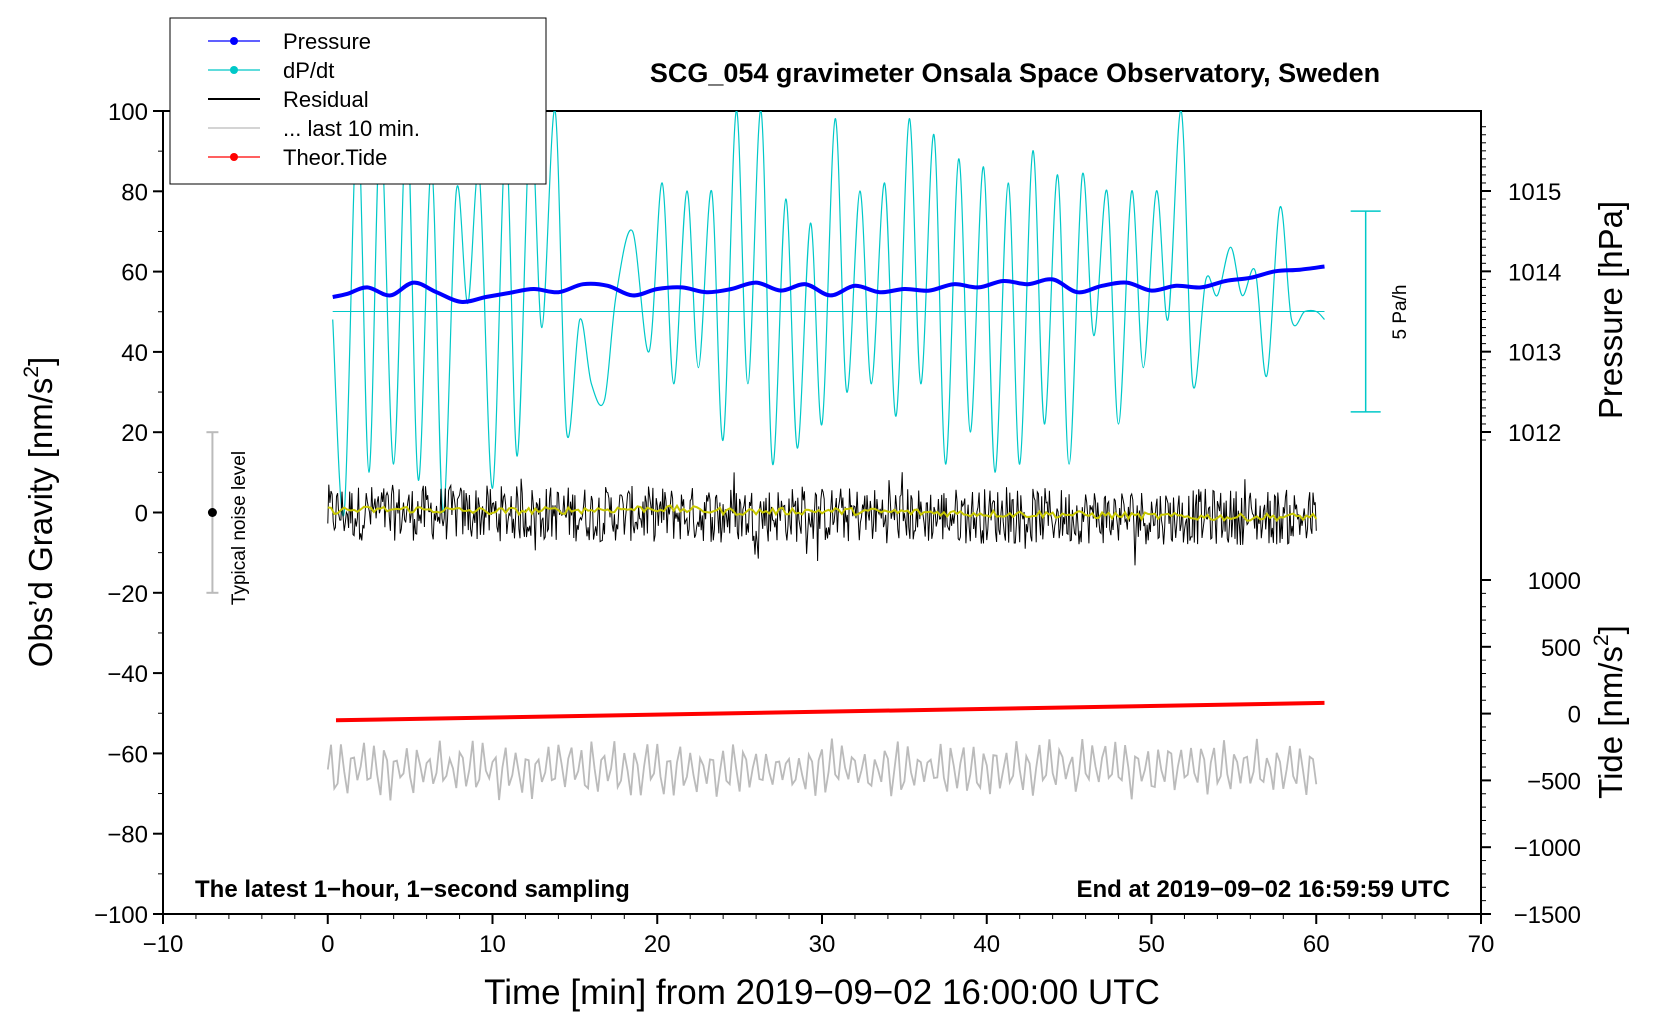 This screenshot has height=1020, width=1660. What do you see at coordinates (1601, 640) in the screenshot?
I see `tide-label-sup: 2` at bounding box center [1601, 640].